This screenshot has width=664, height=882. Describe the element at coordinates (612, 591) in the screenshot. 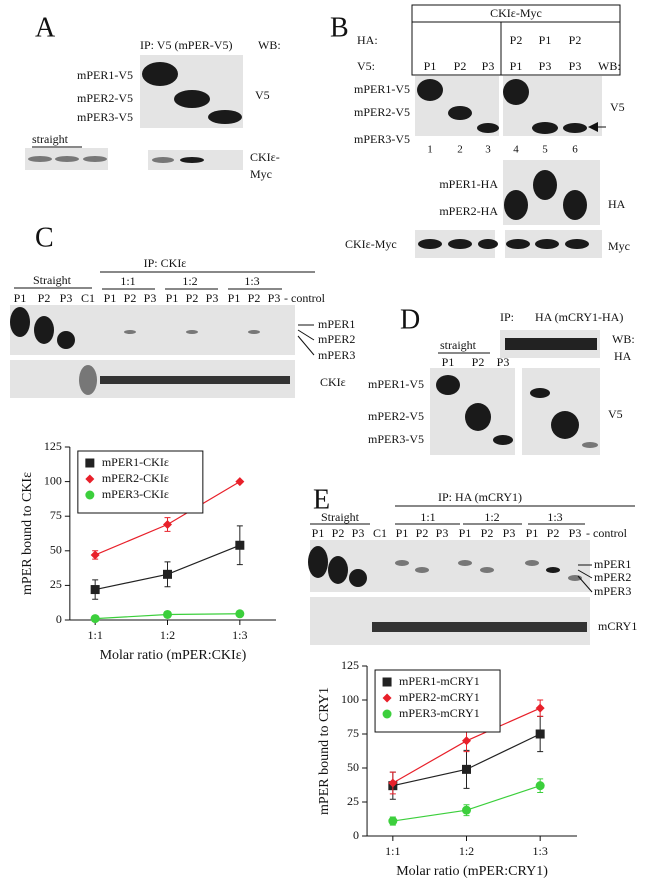

I see `band-label: mPER3` at that location.